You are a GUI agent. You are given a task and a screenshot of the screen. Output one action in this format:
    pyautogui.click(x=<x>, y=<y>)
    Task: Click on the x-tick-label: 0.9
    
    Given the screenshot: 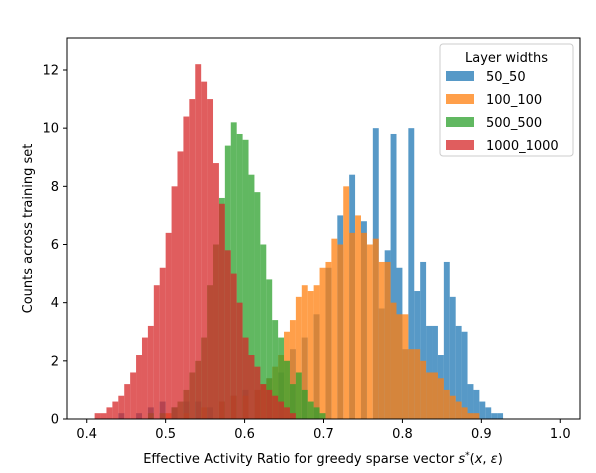 What is the action you would take?
    pyautogui.click(x=481, y=434)
    